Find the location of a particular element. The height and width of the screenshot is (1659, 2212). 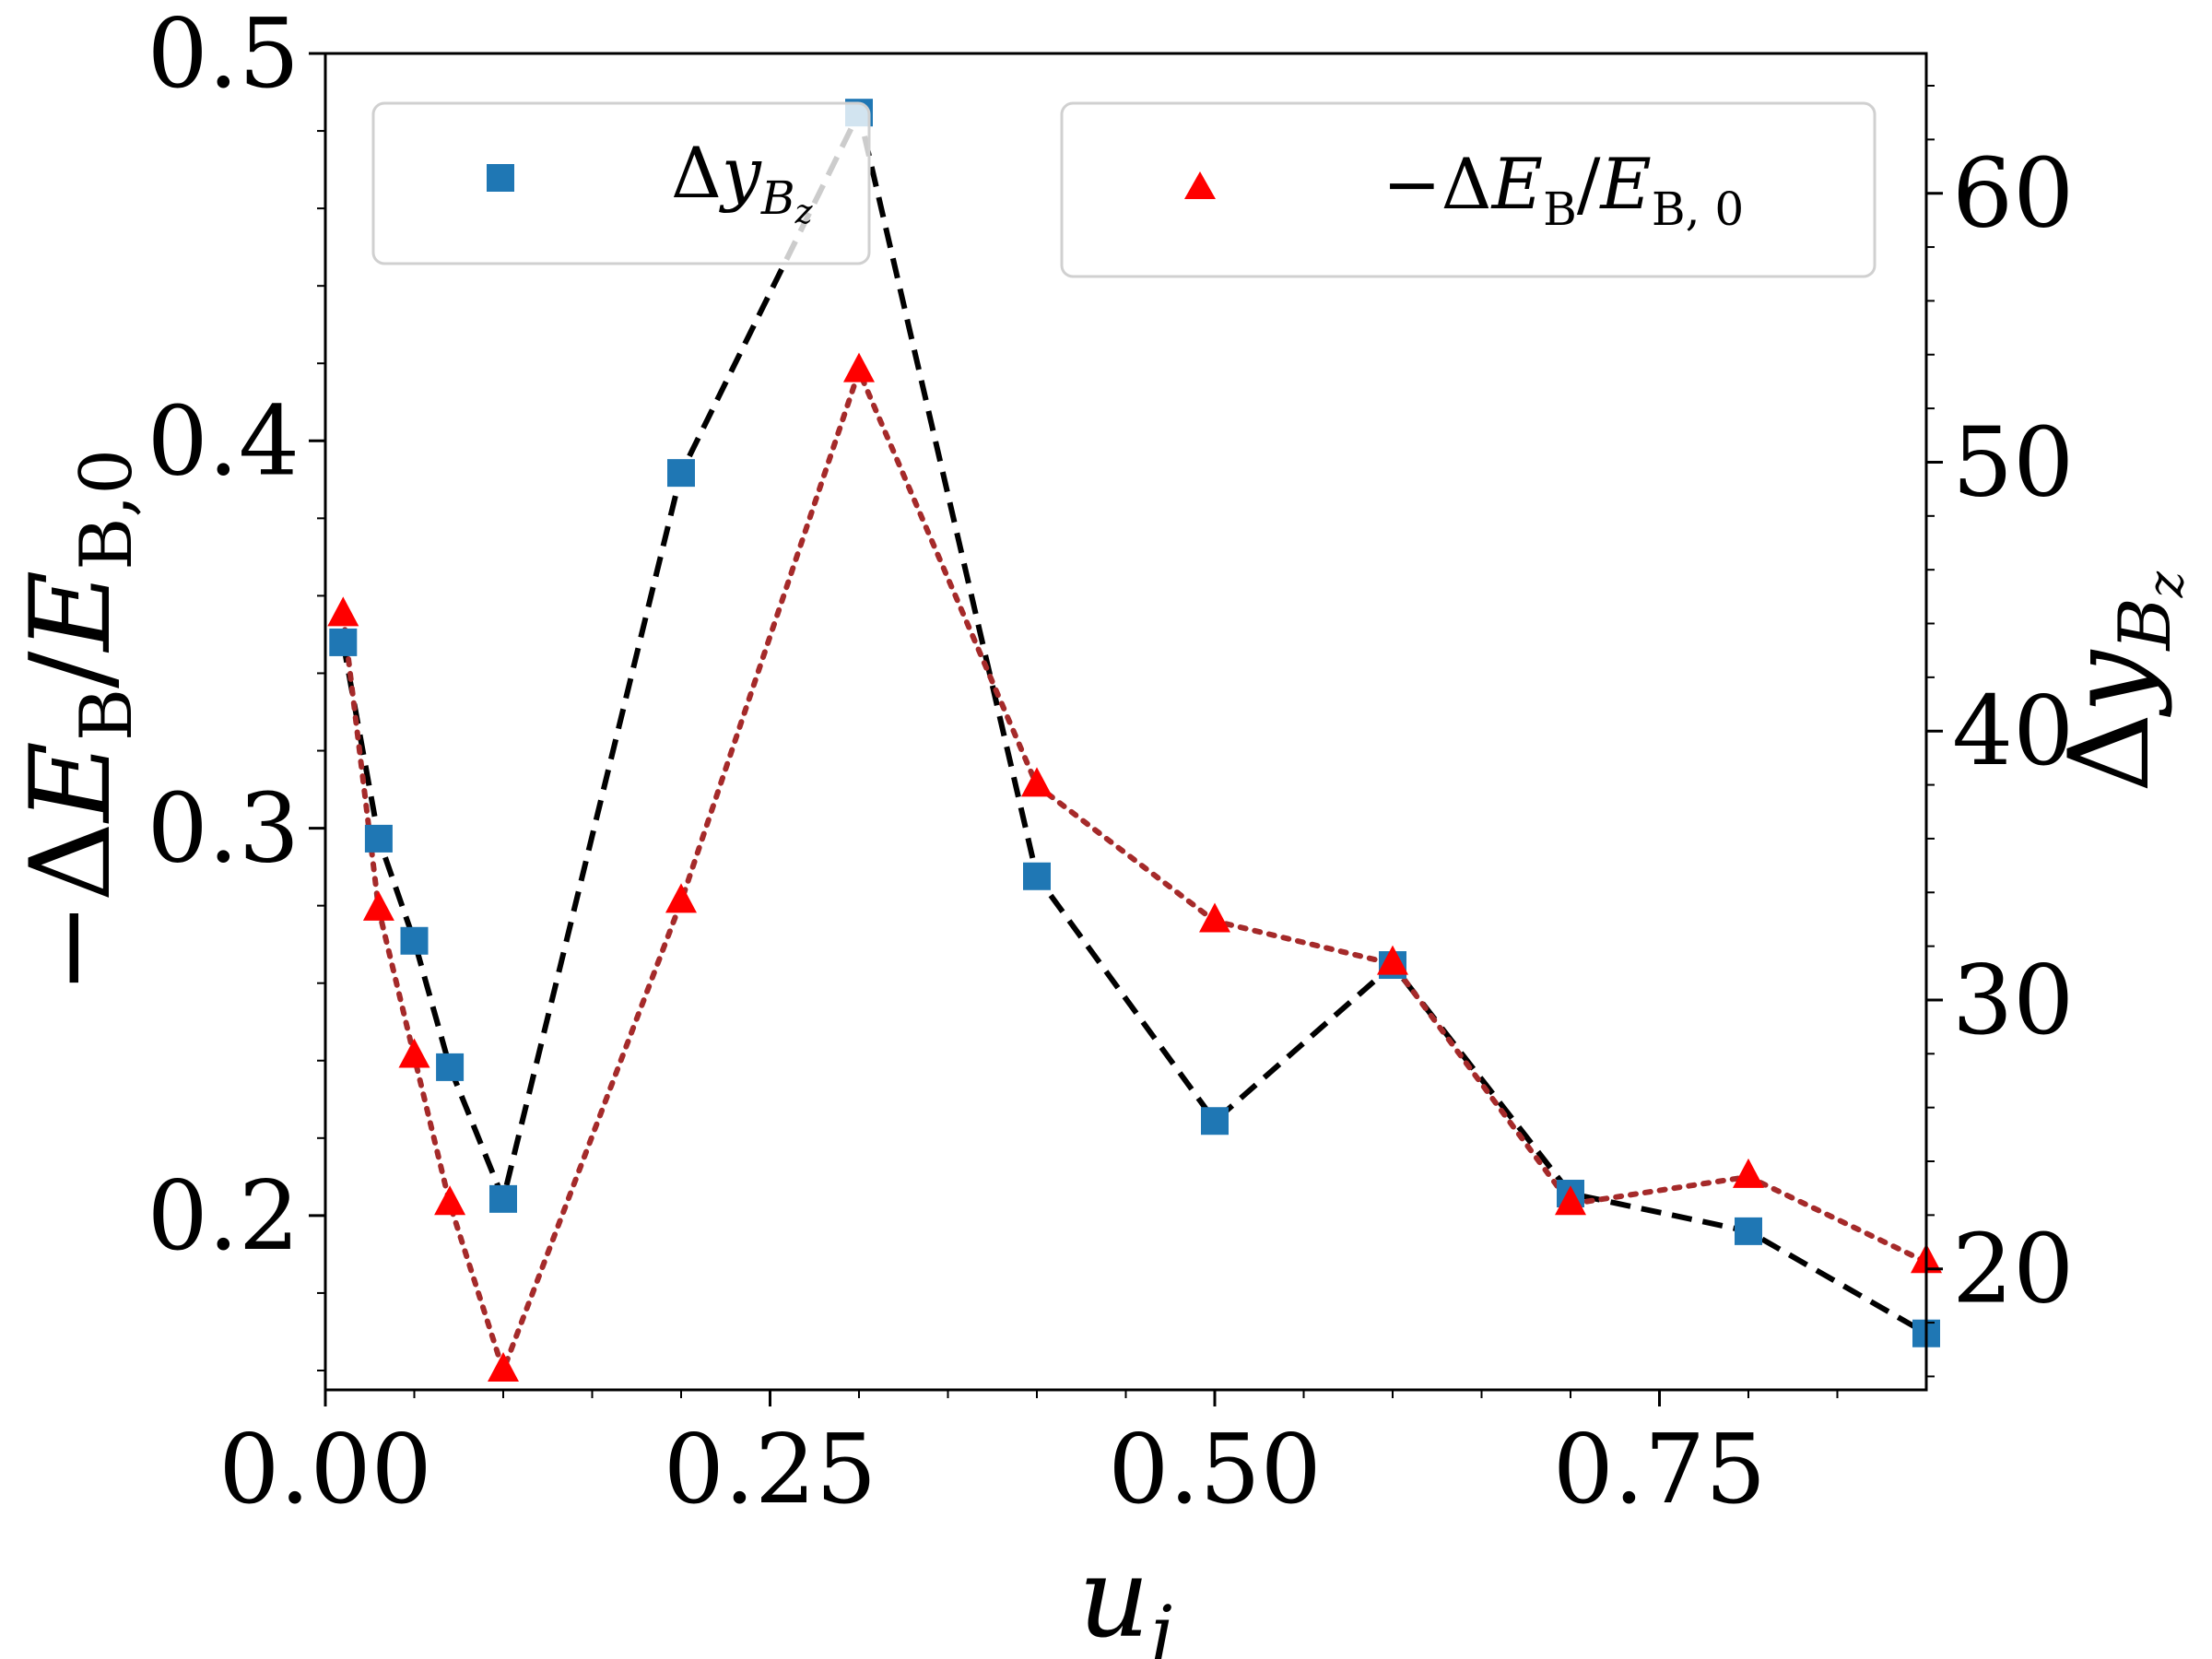

y-left-axis-title: −ΔEB/EB,0 is located at coordinates (77, 721).